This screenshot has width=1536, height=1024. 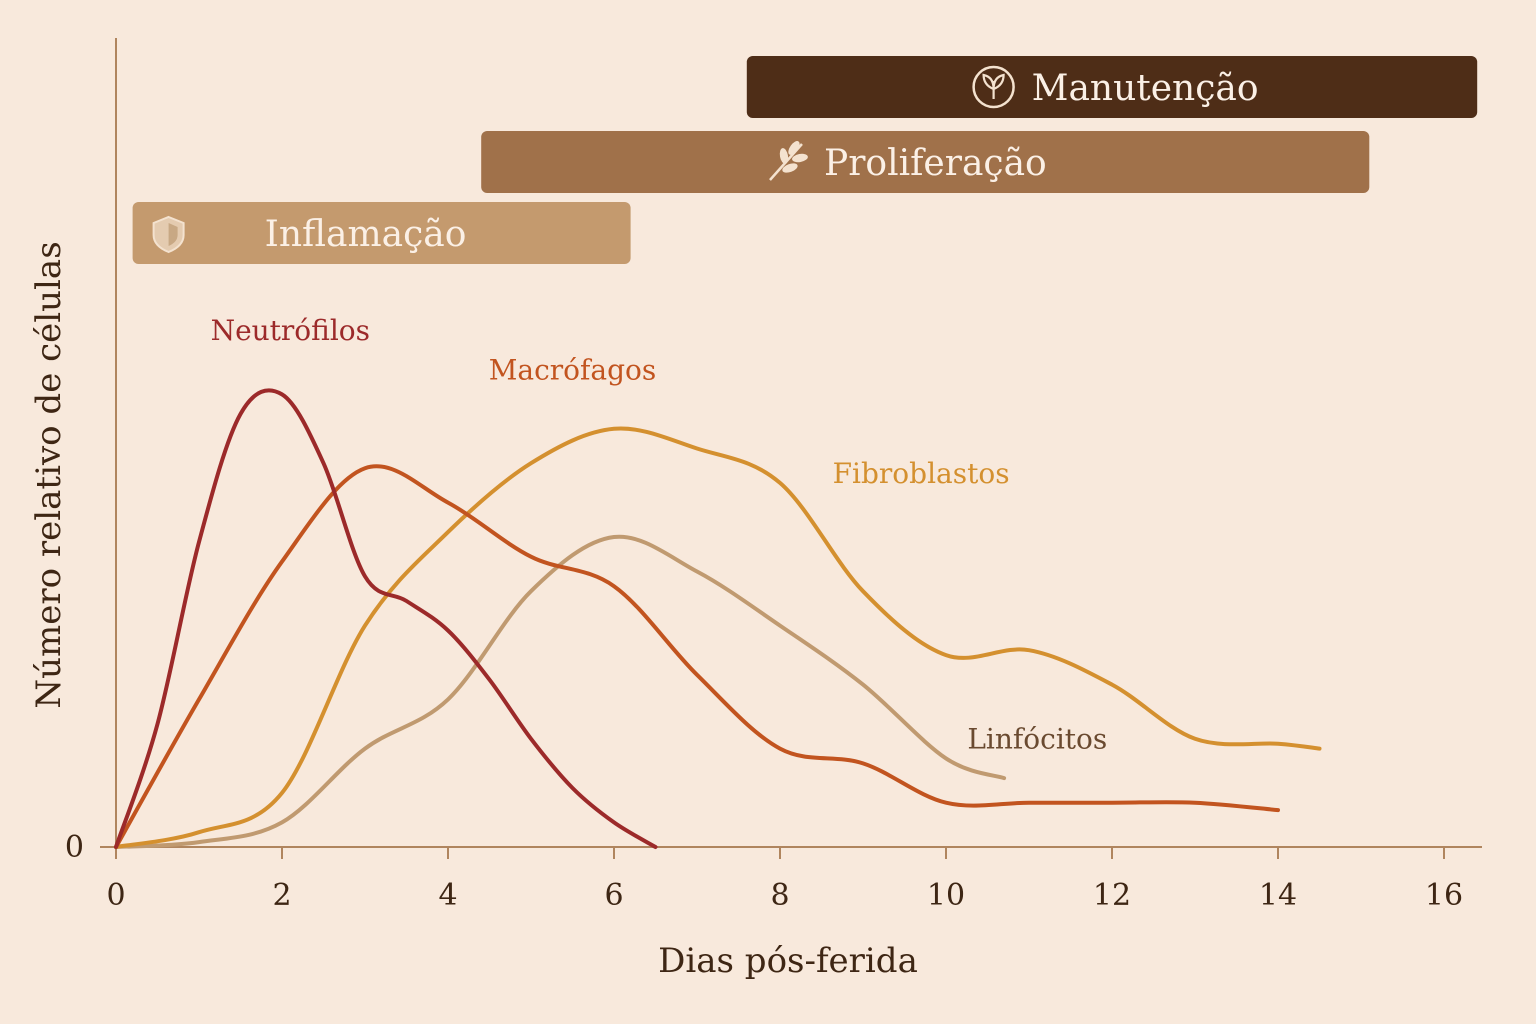 What do you see at coordinates (366, 234) in the screenshot?
I see `phase-label: Inflamação` at bounding box center [366, 234].